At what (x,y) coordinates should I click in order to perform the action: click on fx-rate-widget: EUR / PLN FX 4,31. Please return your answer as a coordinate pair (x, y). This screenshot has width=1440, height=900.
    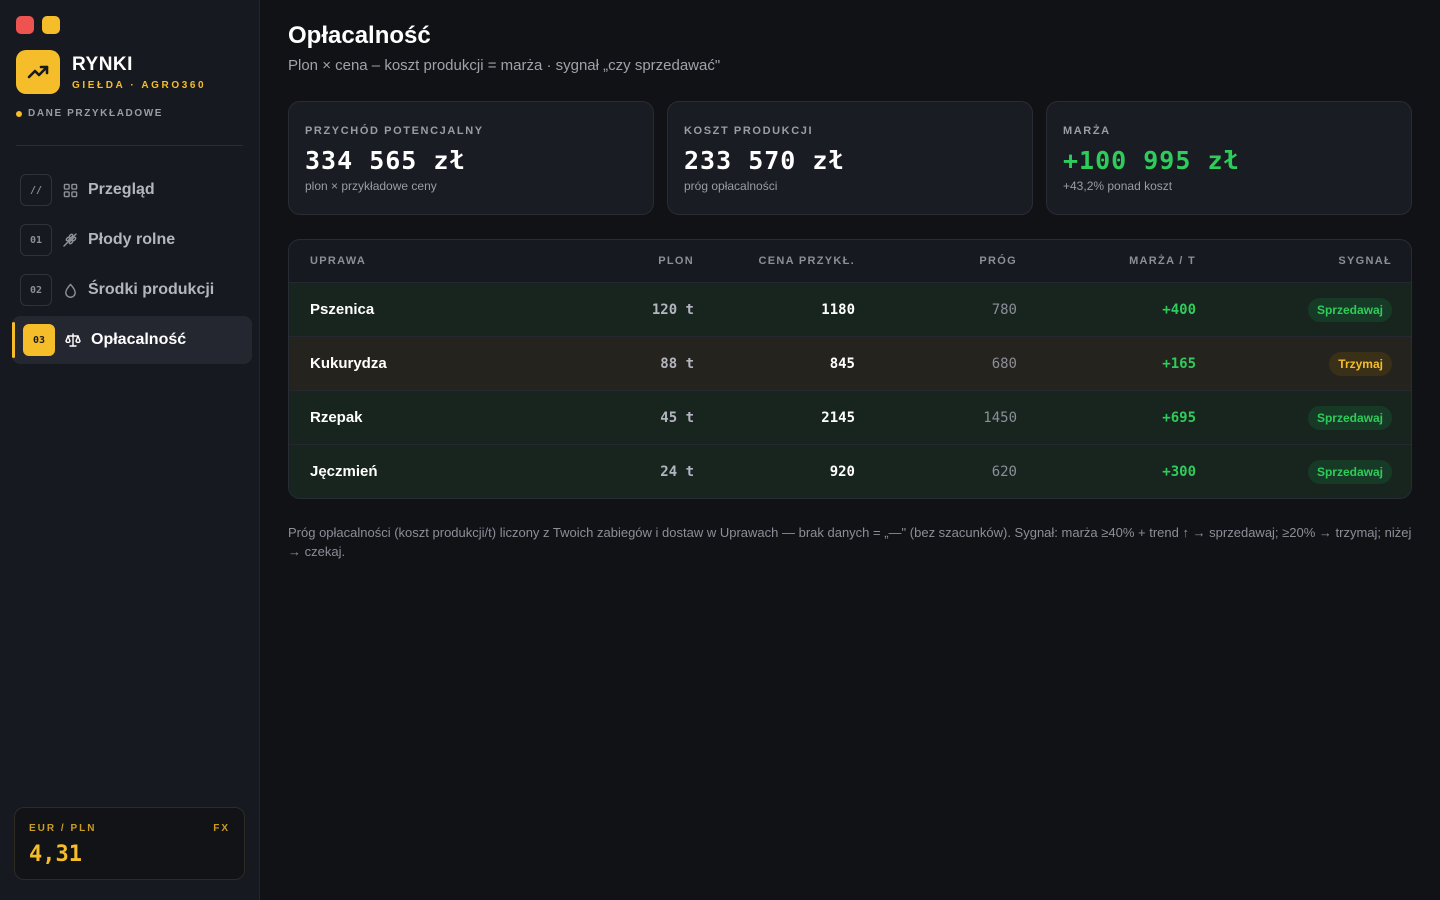
    Looking at the image, I should click on (129, 843).